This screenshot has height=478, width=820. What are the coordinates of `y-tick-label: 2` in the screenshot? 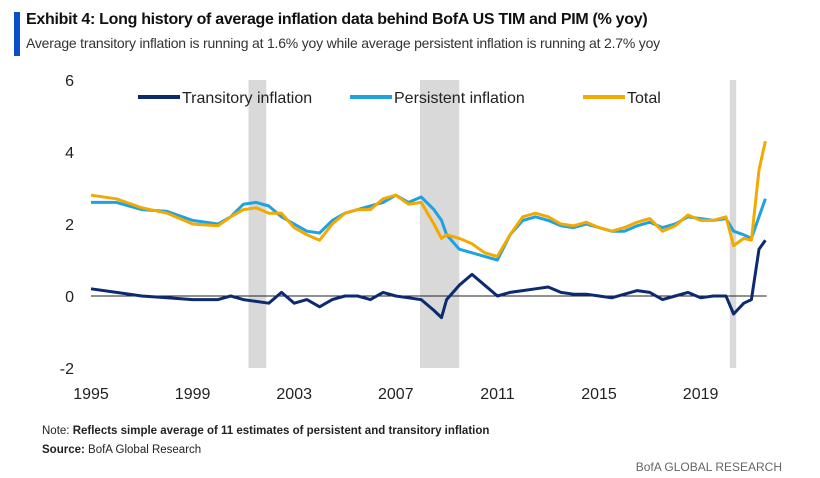 It's located at (69, 225).